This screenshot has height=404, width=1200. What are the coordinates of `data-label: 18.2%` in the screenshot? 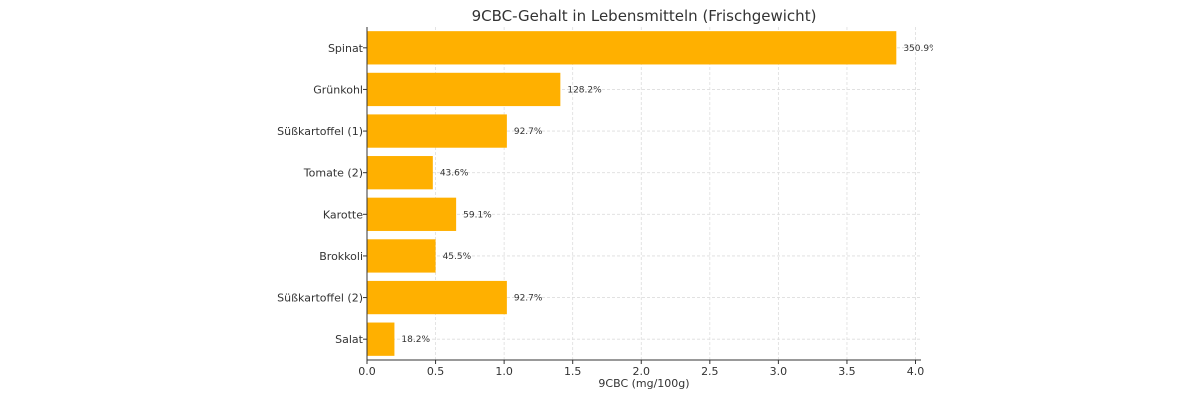 It's located at (415, 340).